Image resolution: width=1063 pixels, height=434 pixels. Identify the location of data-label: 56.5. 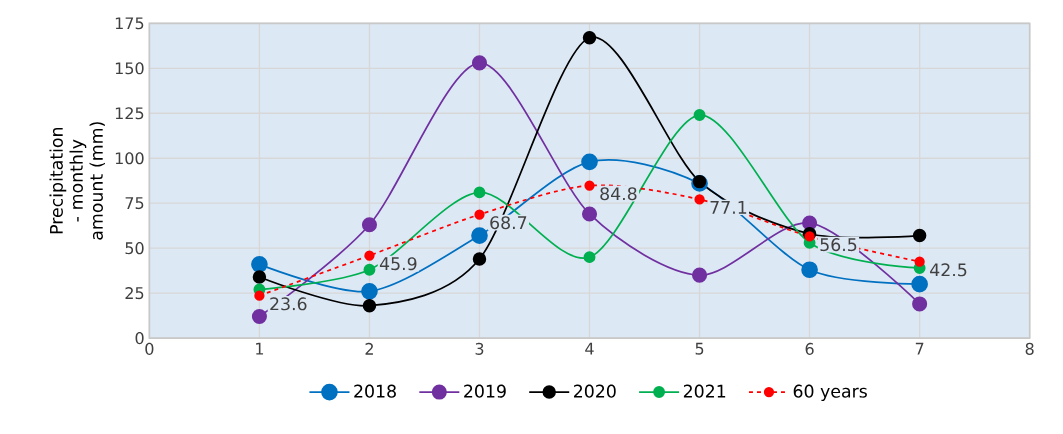
(838, 245).